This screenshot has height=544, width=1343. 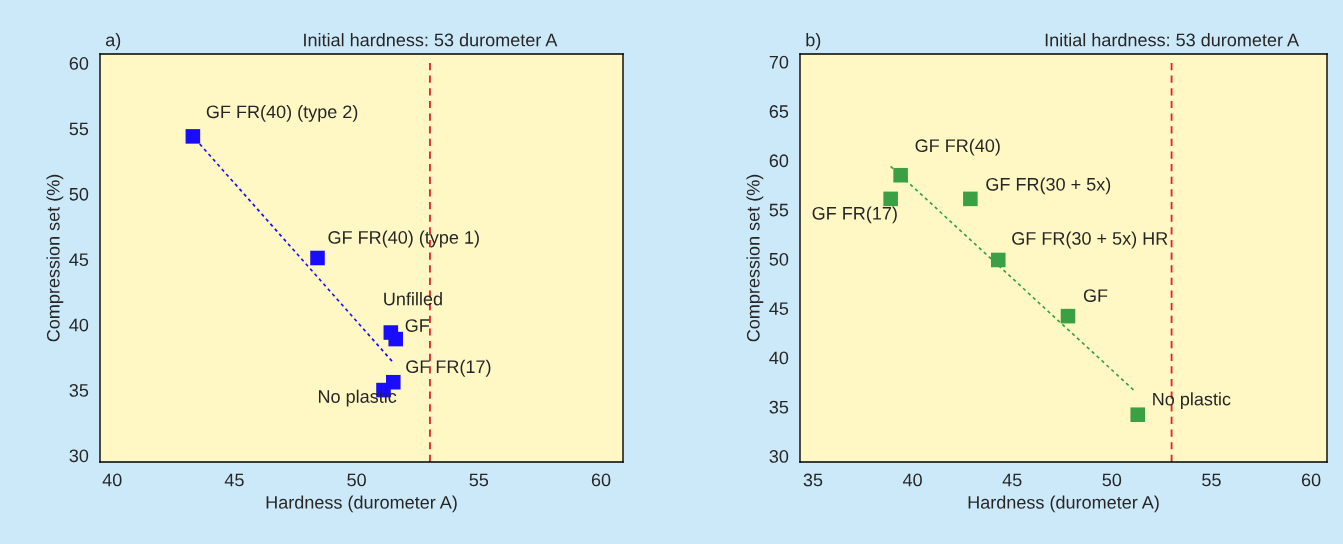 I want to click on y-tick-label: 70, so click(x=779, y=62).